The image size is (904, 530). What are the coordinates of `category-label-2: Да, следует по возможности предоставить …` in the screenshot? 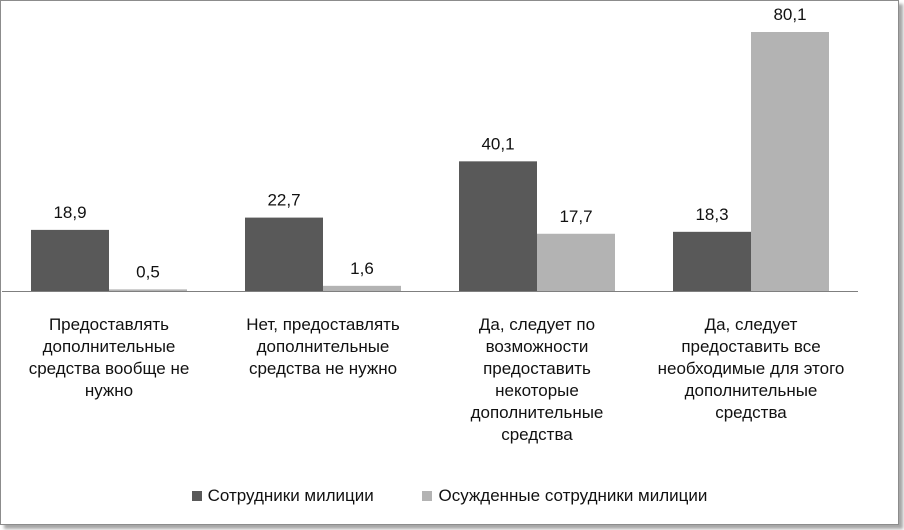 It's located at (537, 379).